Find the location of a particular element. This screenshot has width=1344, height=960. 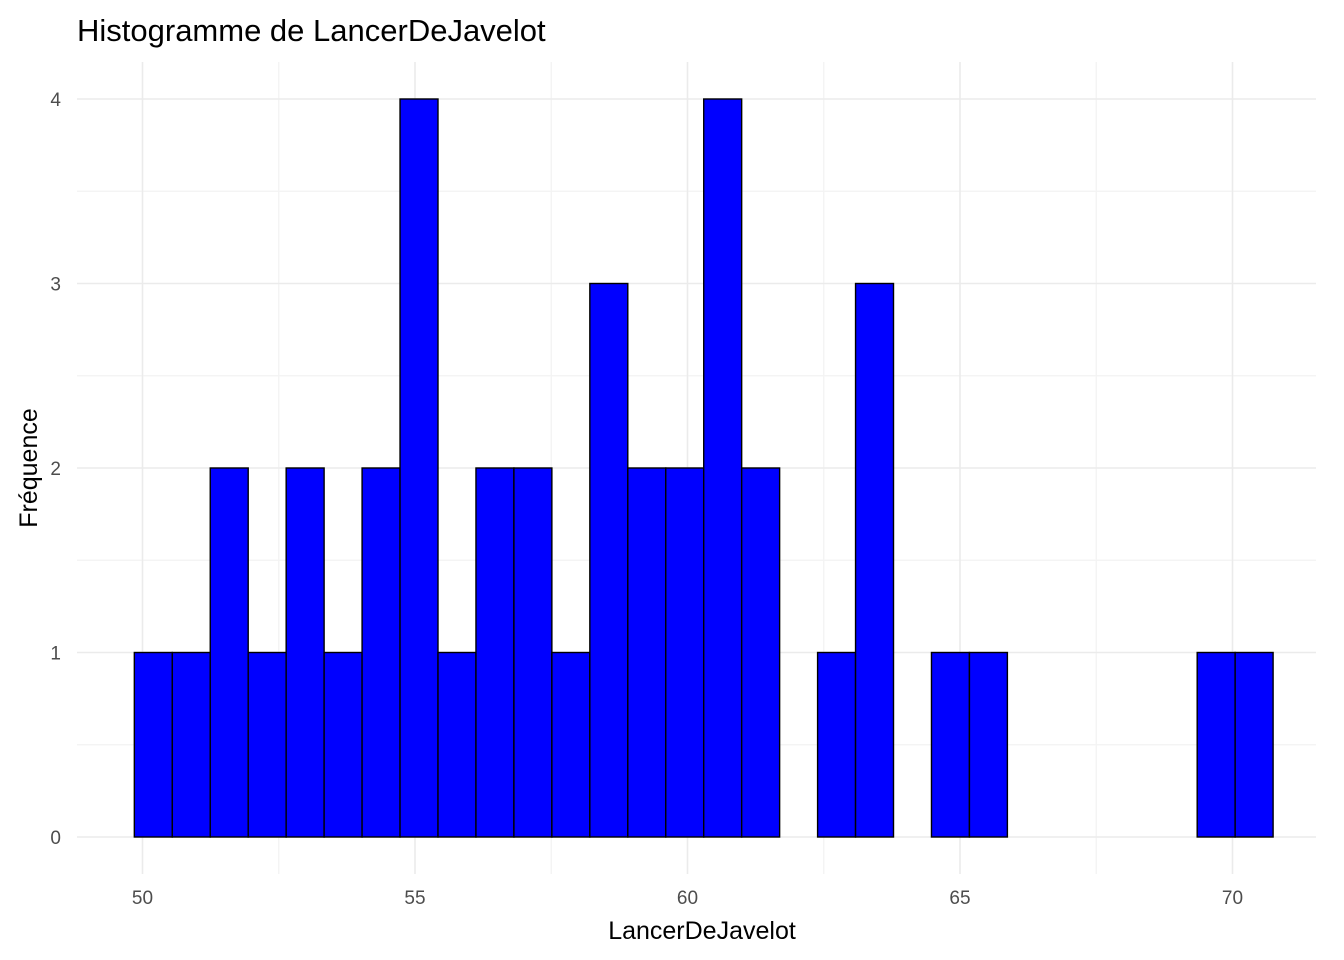

y-axis-ticks: 0 1 2 3 4 is located at coordinates (55, 469).